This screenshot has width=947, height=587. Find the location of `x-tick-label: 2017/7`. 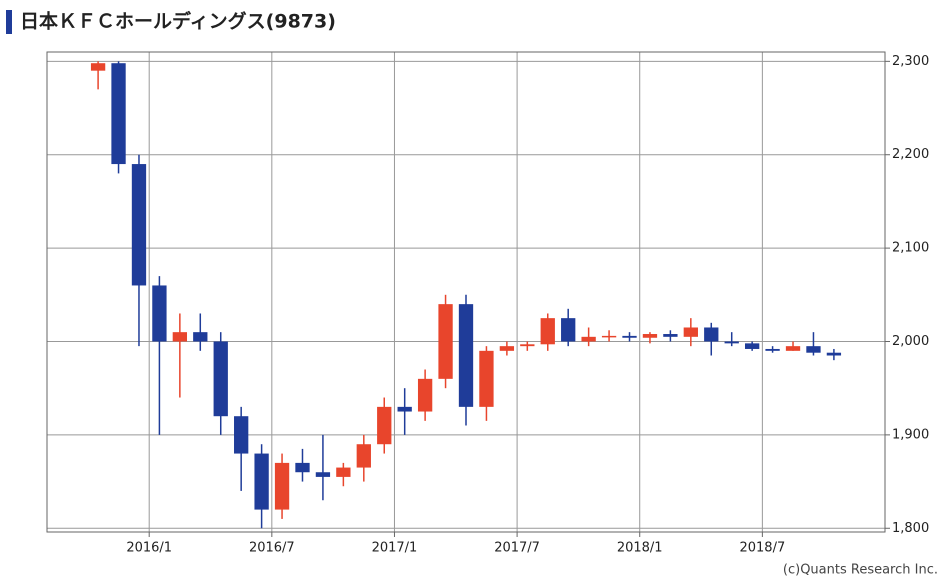

x-tick-label: 2017/7 is located at coordinates (517, 548).